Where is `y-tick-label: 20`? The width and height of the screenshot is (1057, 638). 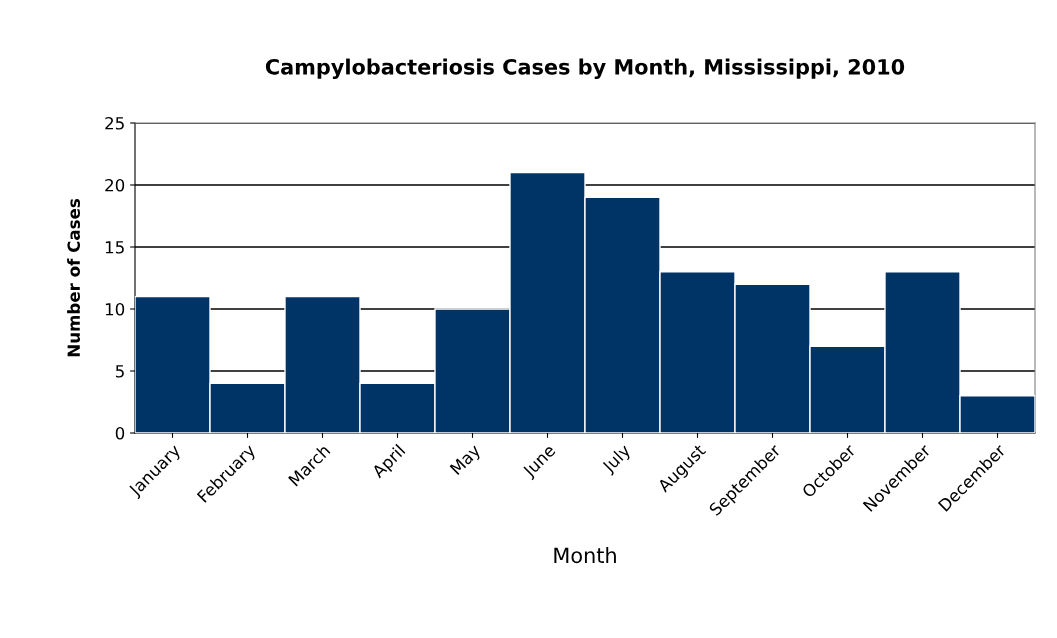 y-tick-label: 20 is located at coordinates (115, 185).